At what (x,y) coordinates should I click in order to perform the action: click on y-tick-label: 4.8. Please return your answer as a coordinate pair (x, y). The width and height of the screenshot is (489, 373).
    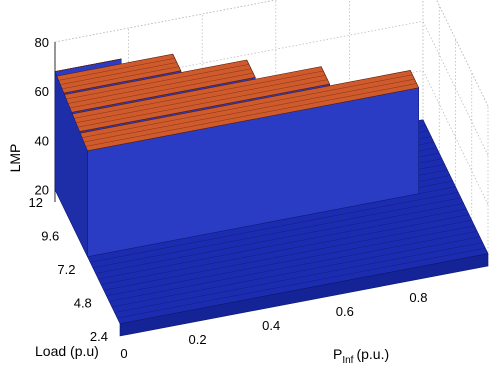
    Looking at the image, I should click on (83, 303).